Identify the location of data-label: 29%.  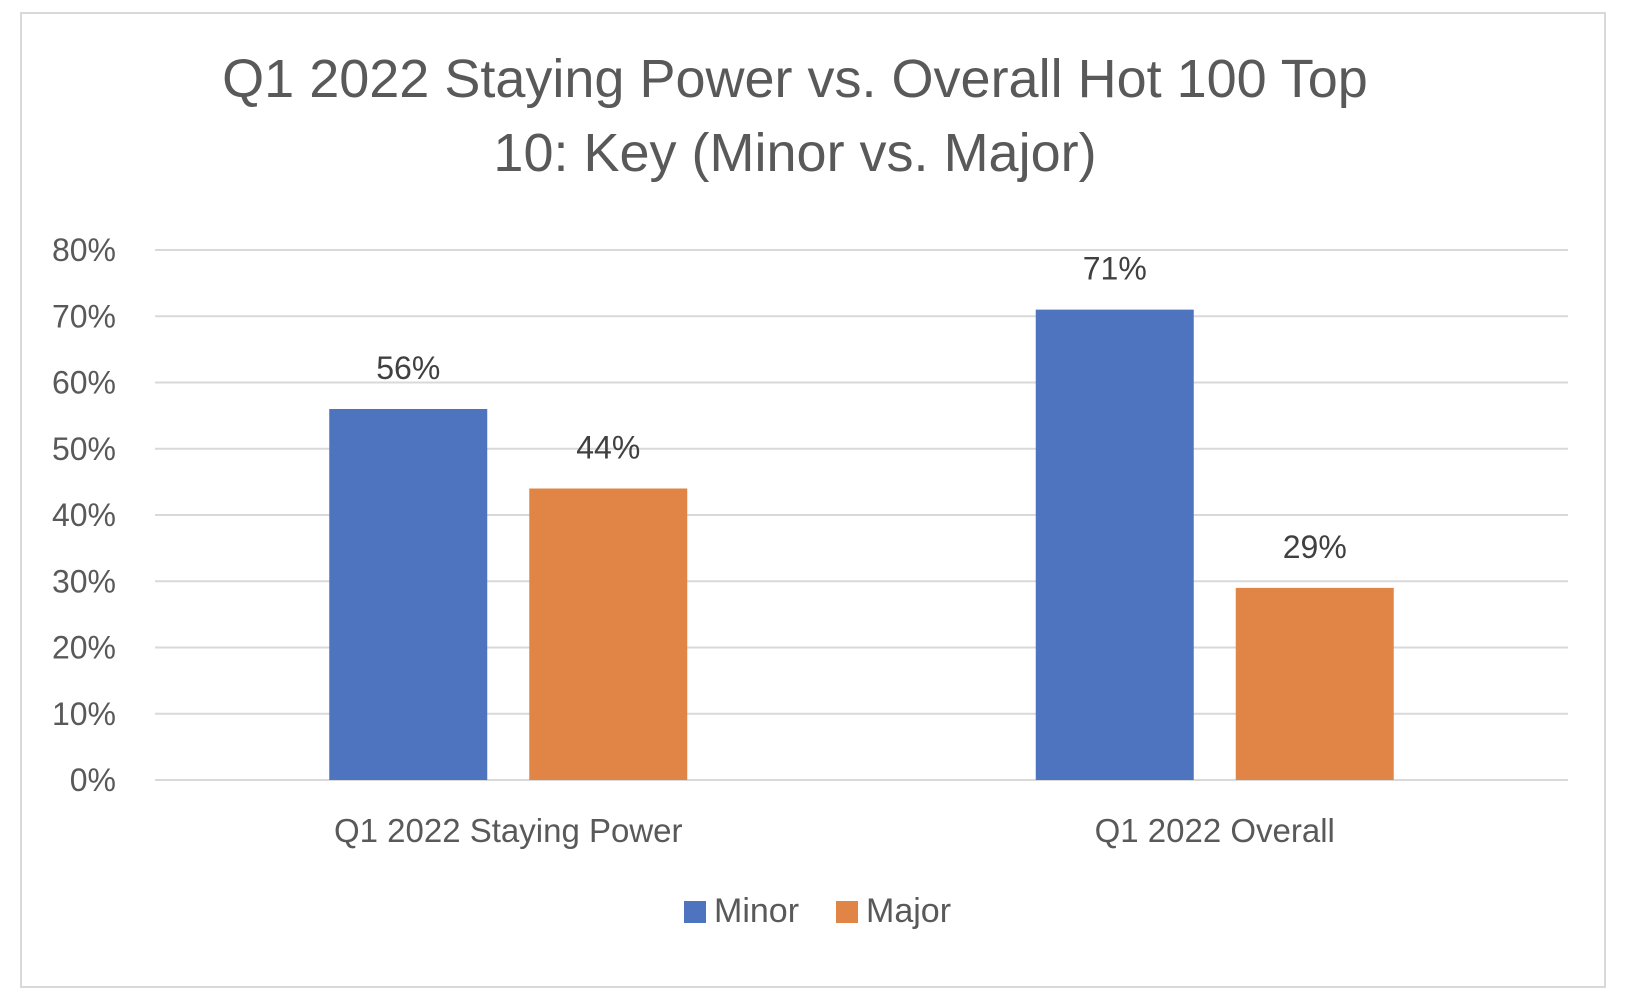
(1315, 547).